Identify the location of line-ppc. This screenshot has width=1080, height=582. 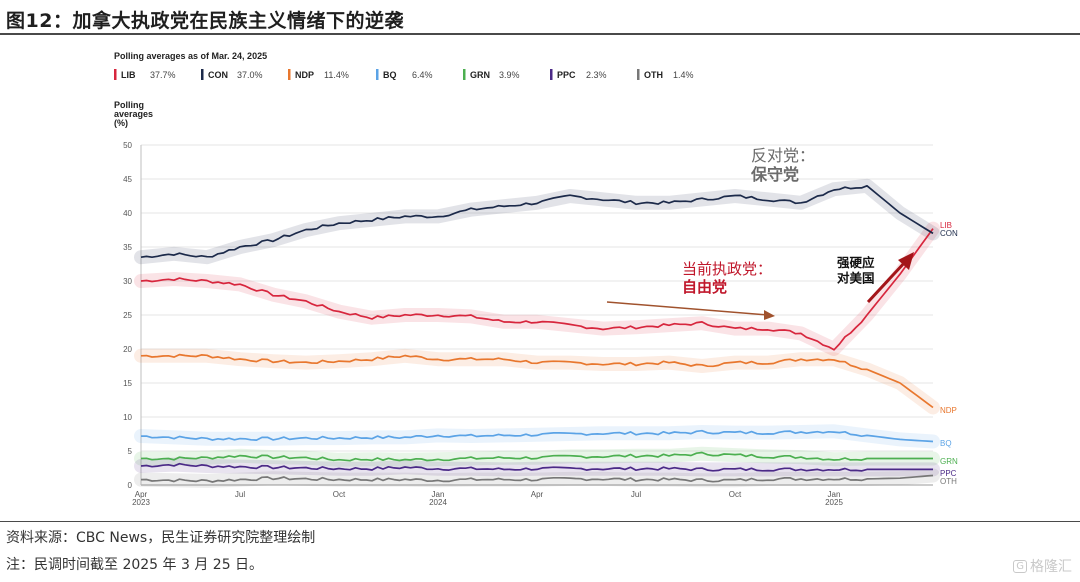
(536, 467).